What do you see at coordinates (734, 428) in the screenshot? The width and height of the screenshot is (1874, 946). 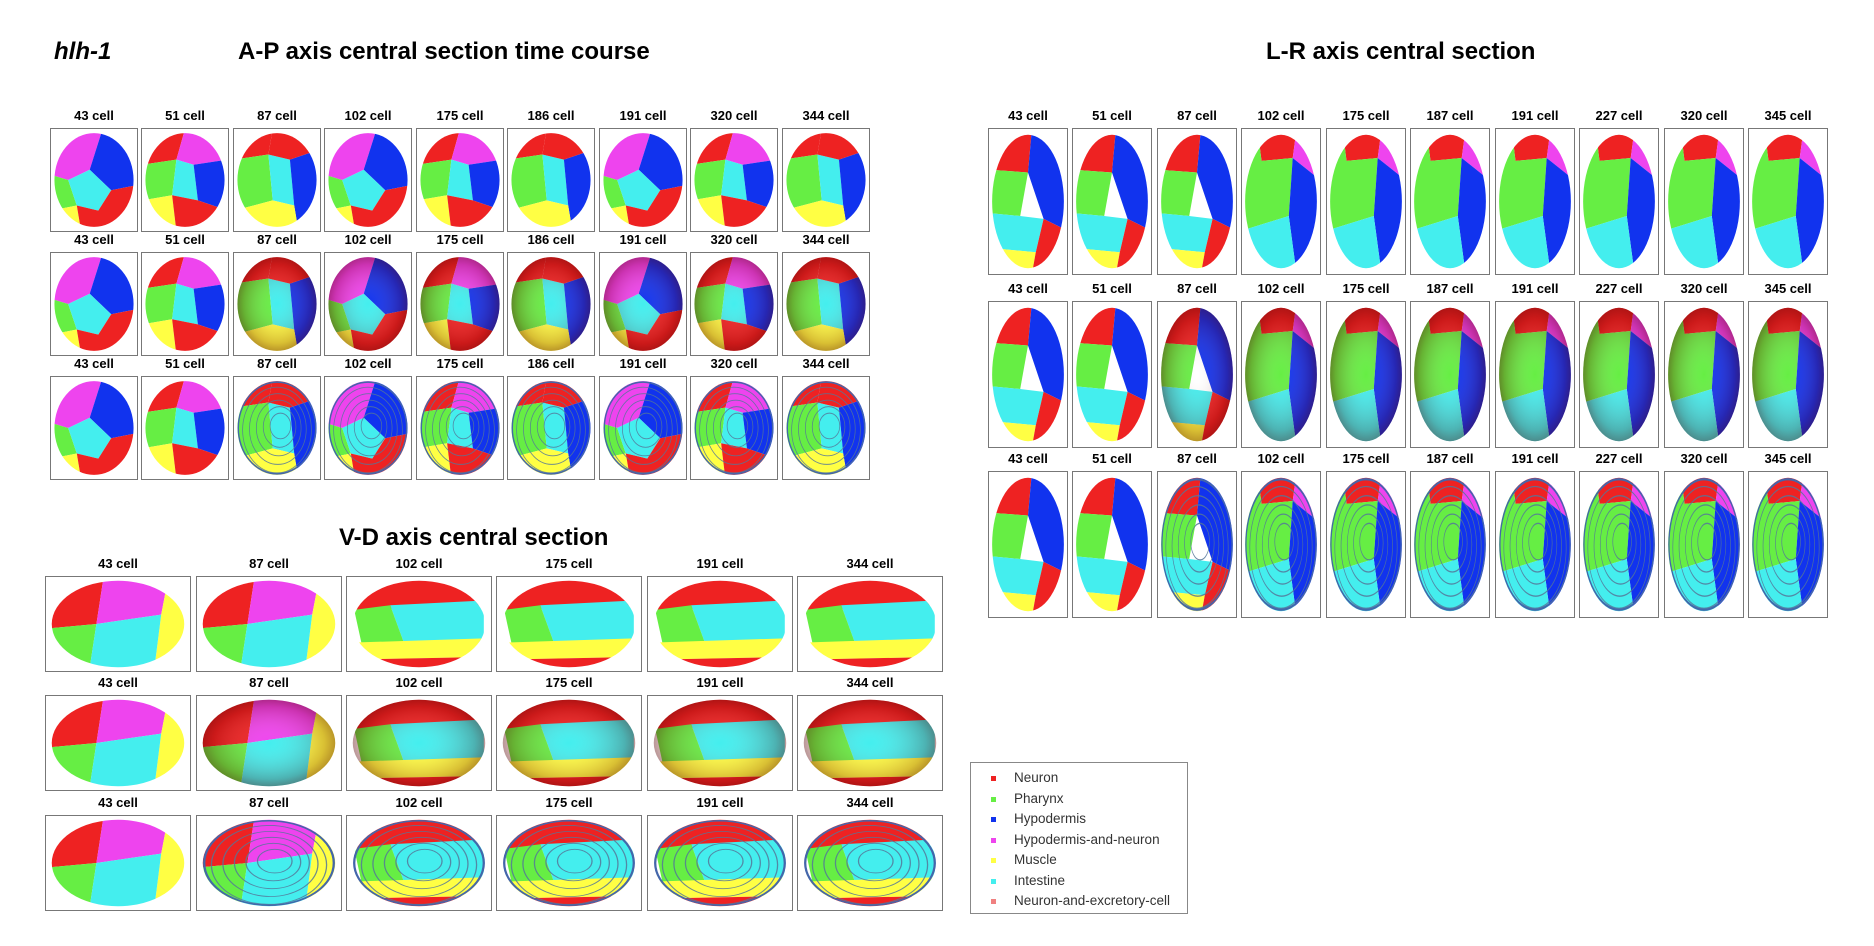 I see `ap-section-r3-c8` at bounding box center [734, 428].